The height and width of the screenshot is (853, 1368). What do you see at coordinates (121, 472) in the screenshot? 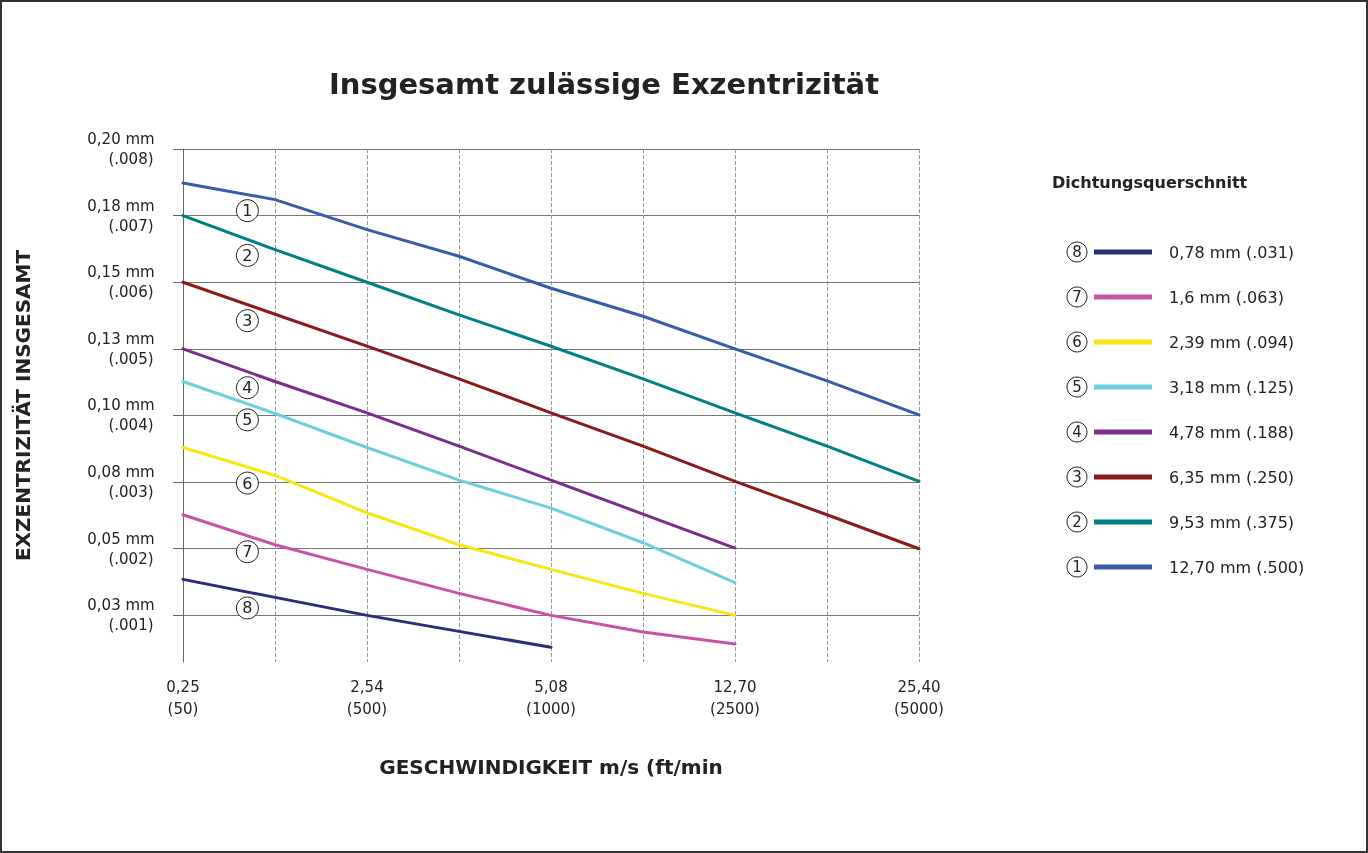
I see `y-tick-label: 0,08 mm` at bounding box center [121, 472].